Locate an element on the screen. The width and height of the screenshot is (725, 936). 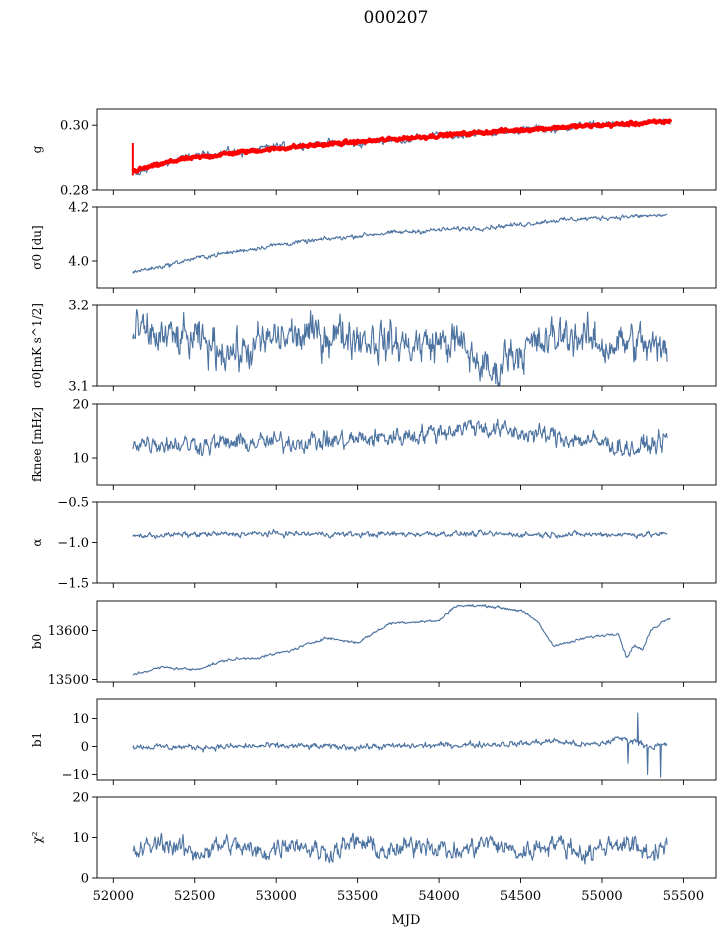
x-tick-label: 54000 is located at coordinates (438, 896).